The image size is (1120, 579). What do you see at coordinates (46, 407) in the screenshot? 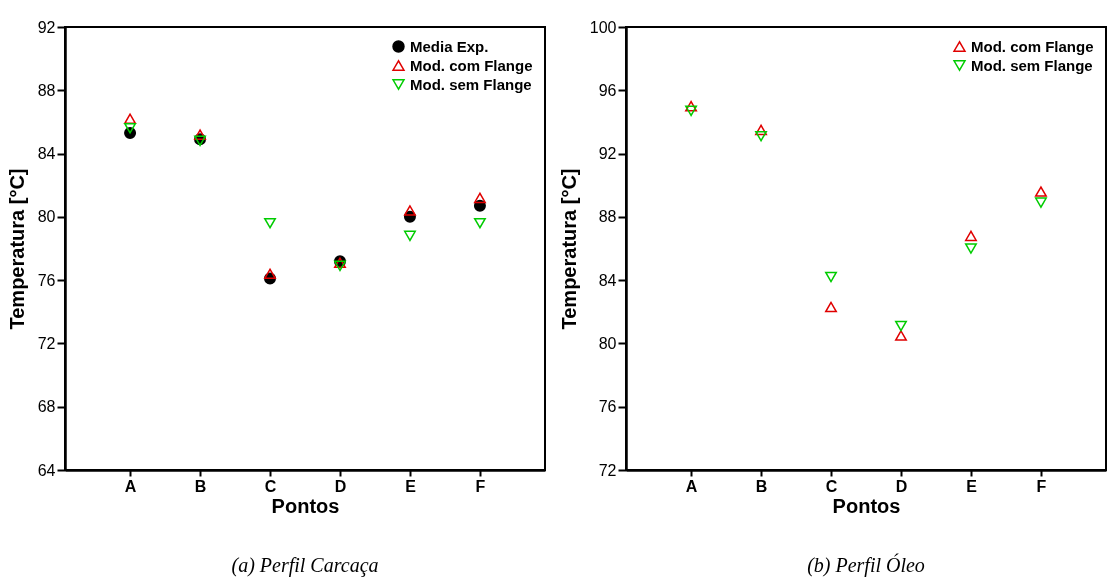
I see `y-tick-label: 68` at bounding box center [46, 407].